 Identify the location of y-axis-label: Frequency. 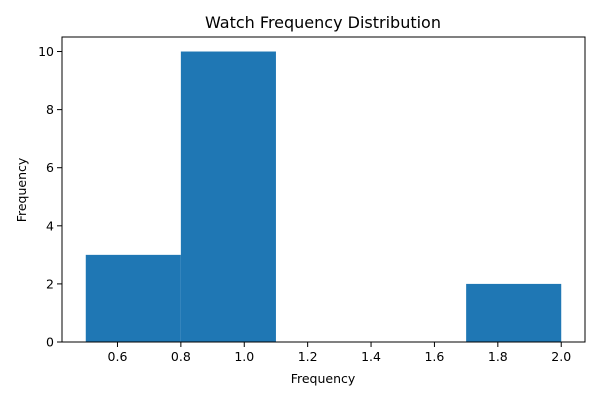
(21, 189).